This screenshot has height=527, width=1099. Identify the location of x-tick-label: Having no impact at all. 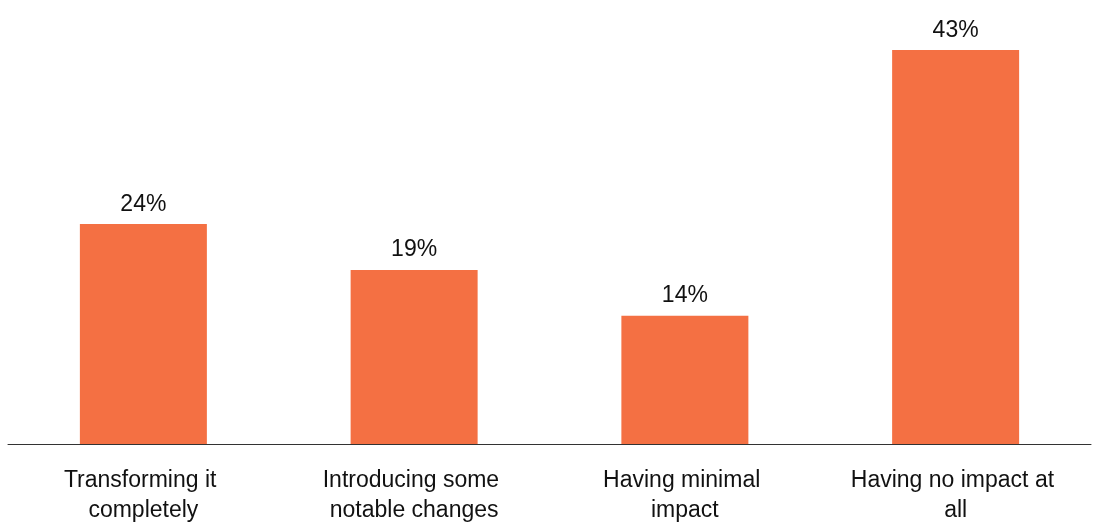
(955, 494).